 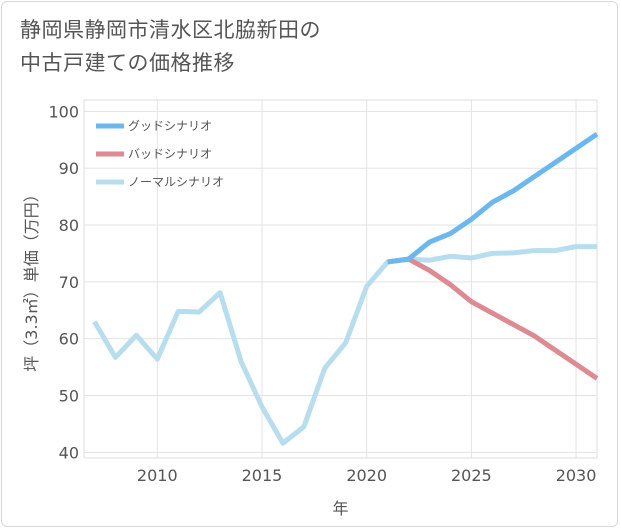 What do you see at coordinates (471, 475) in the screenshot?
I see `x-tick-label: 2025` at bounding box center [471, 475].